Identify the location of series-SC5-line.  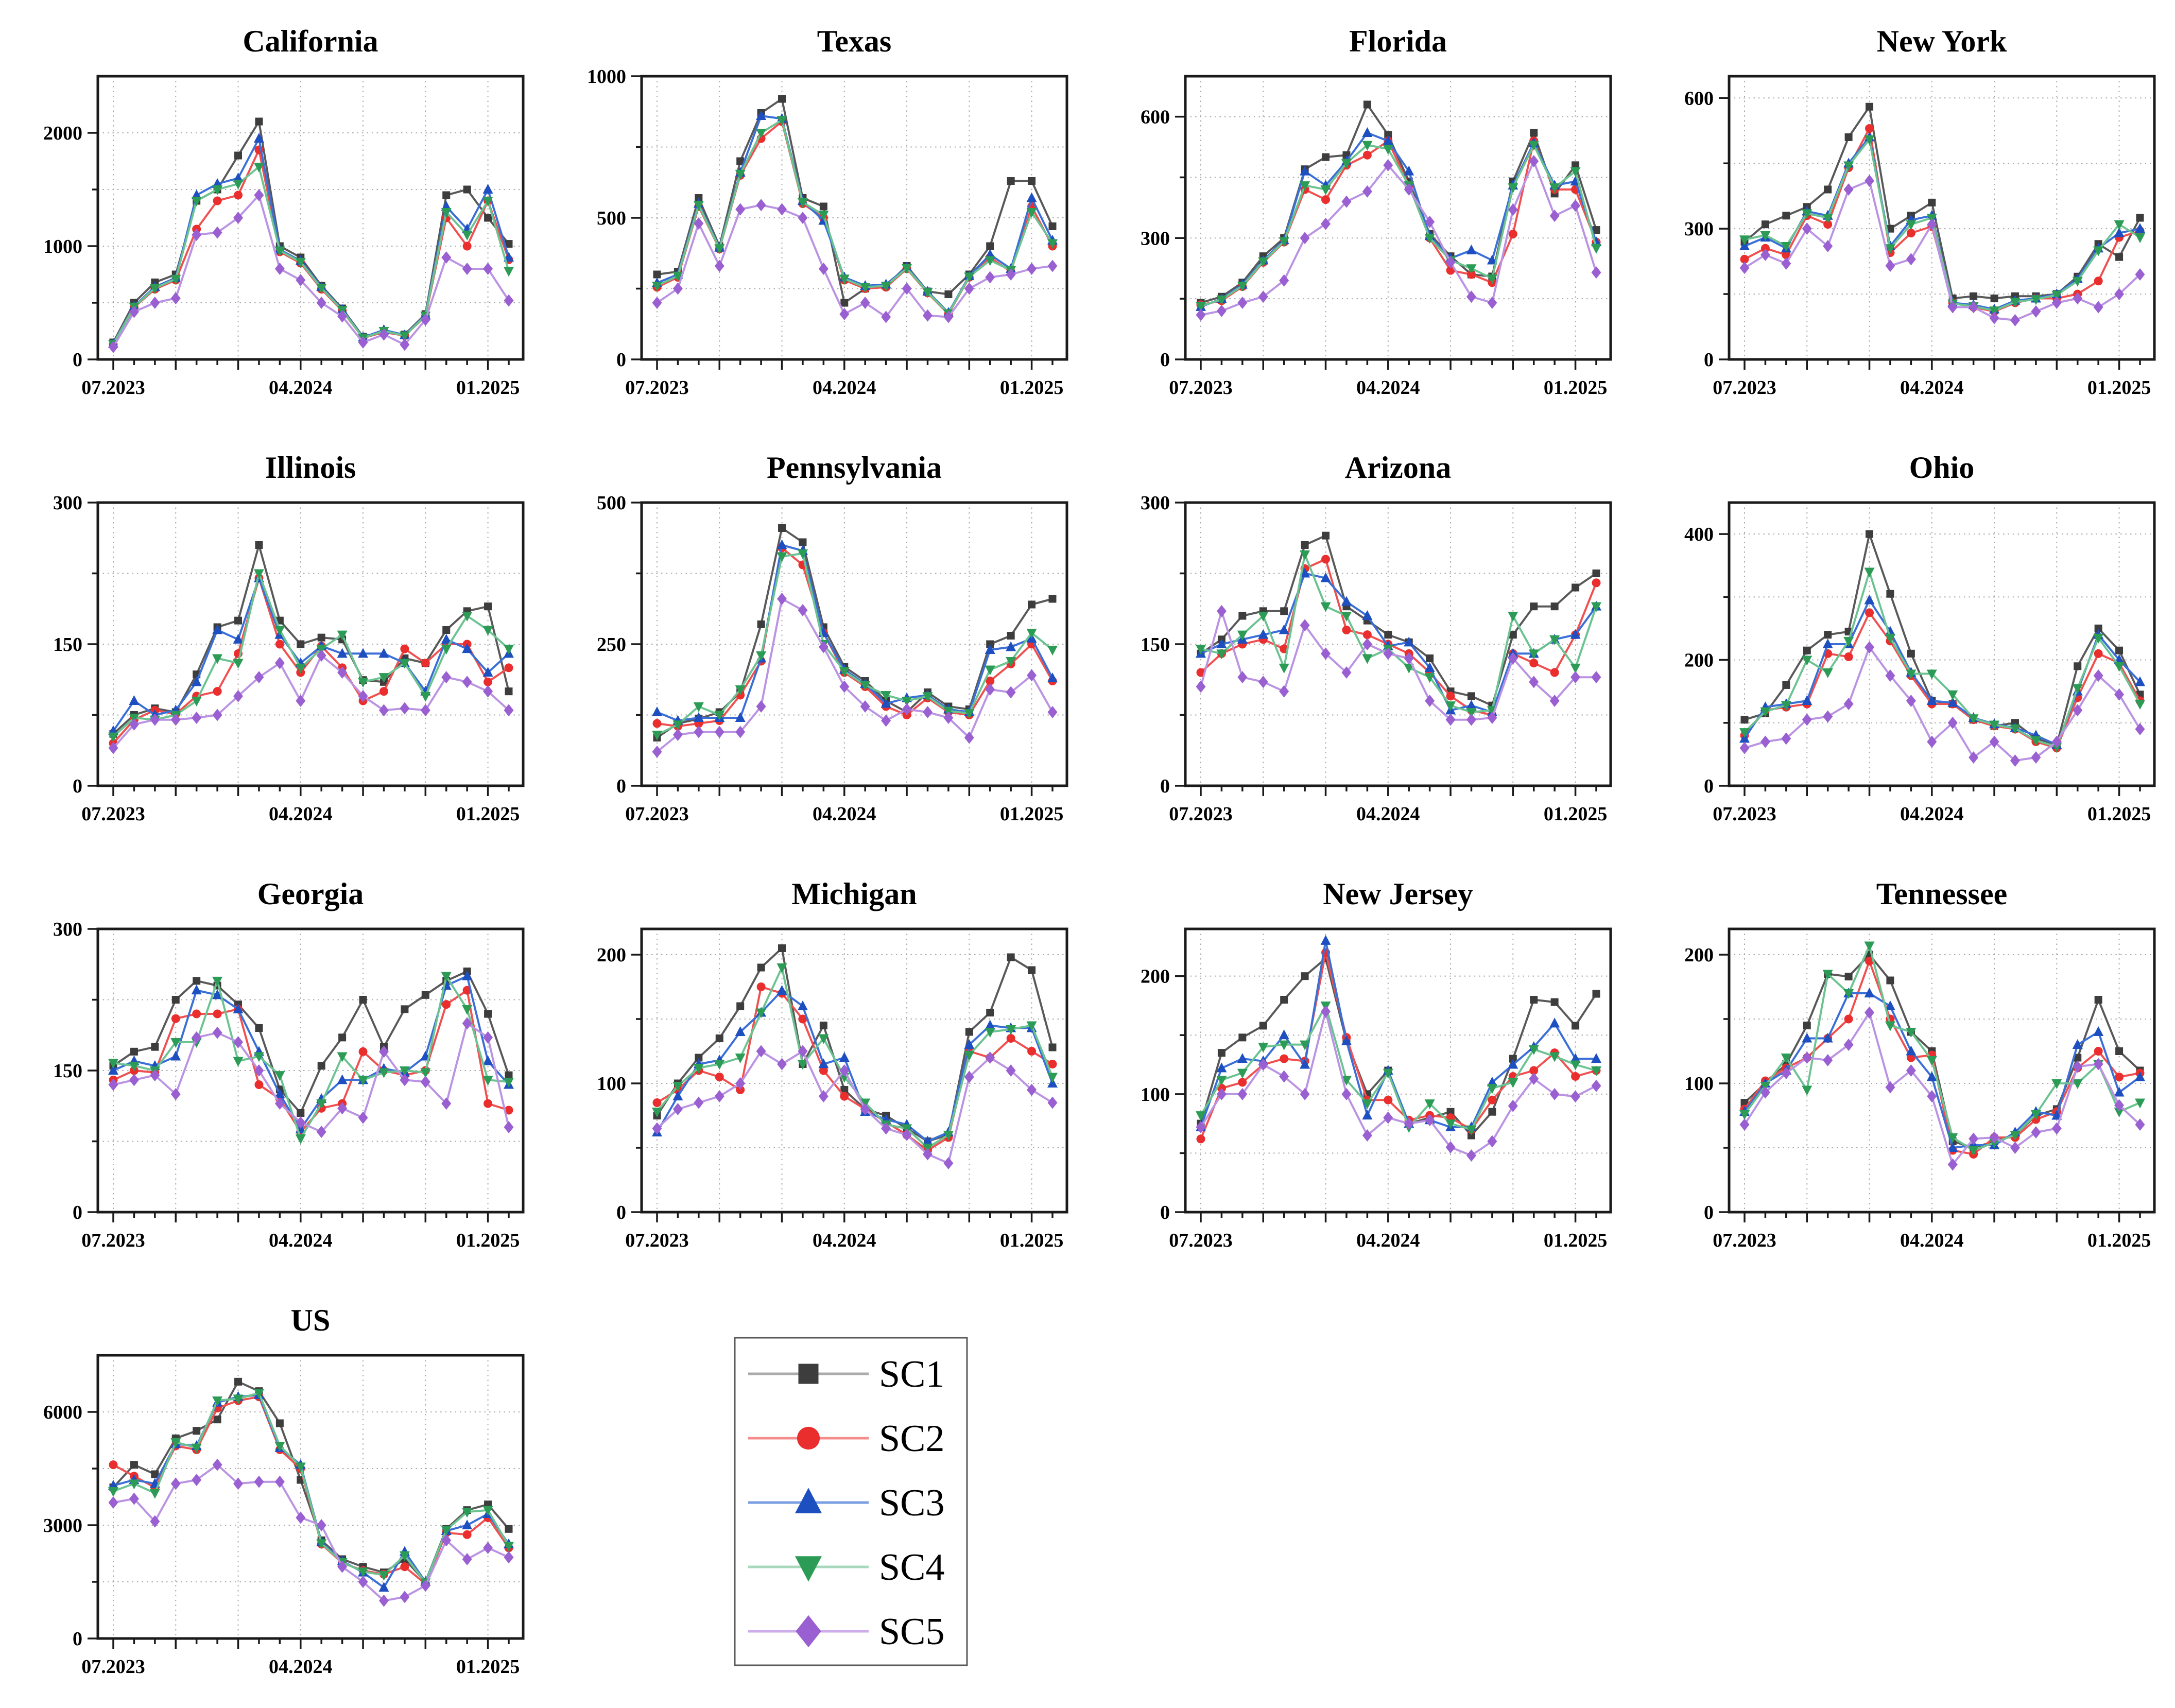
(855, 1107).